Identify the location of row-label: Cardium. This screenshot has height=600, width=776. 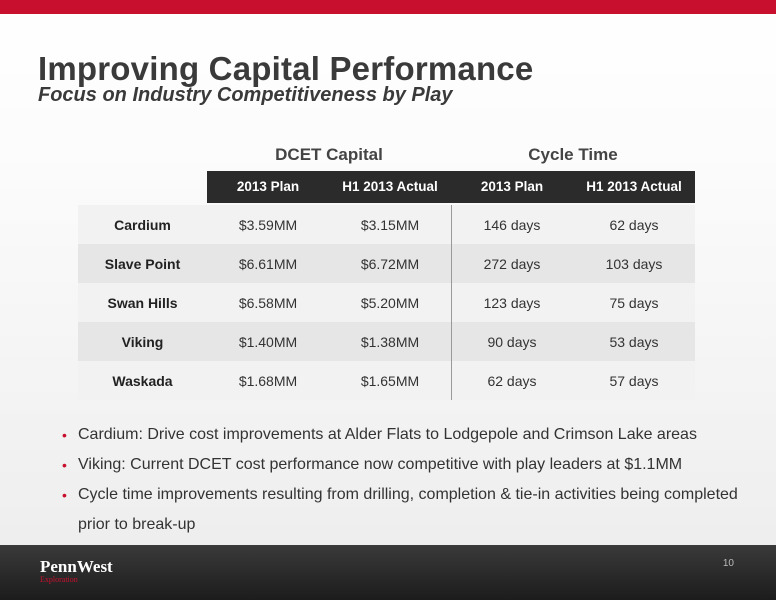
(142, 224).